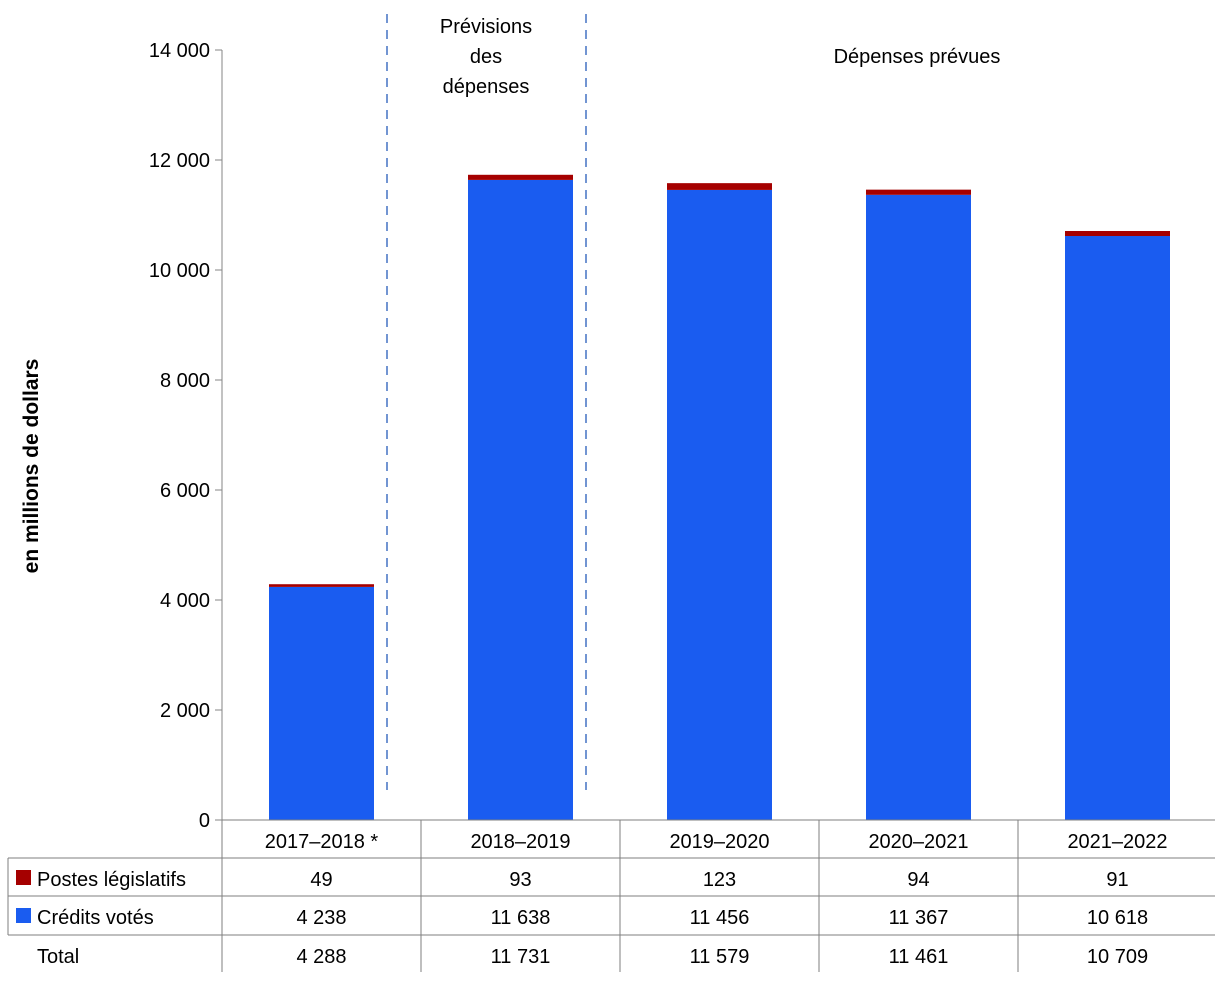 This screenshot has height=982, width=1215. Describe the element at coordinates (1117, 880) in the screenshot. I see `data-label: 91` at that location.